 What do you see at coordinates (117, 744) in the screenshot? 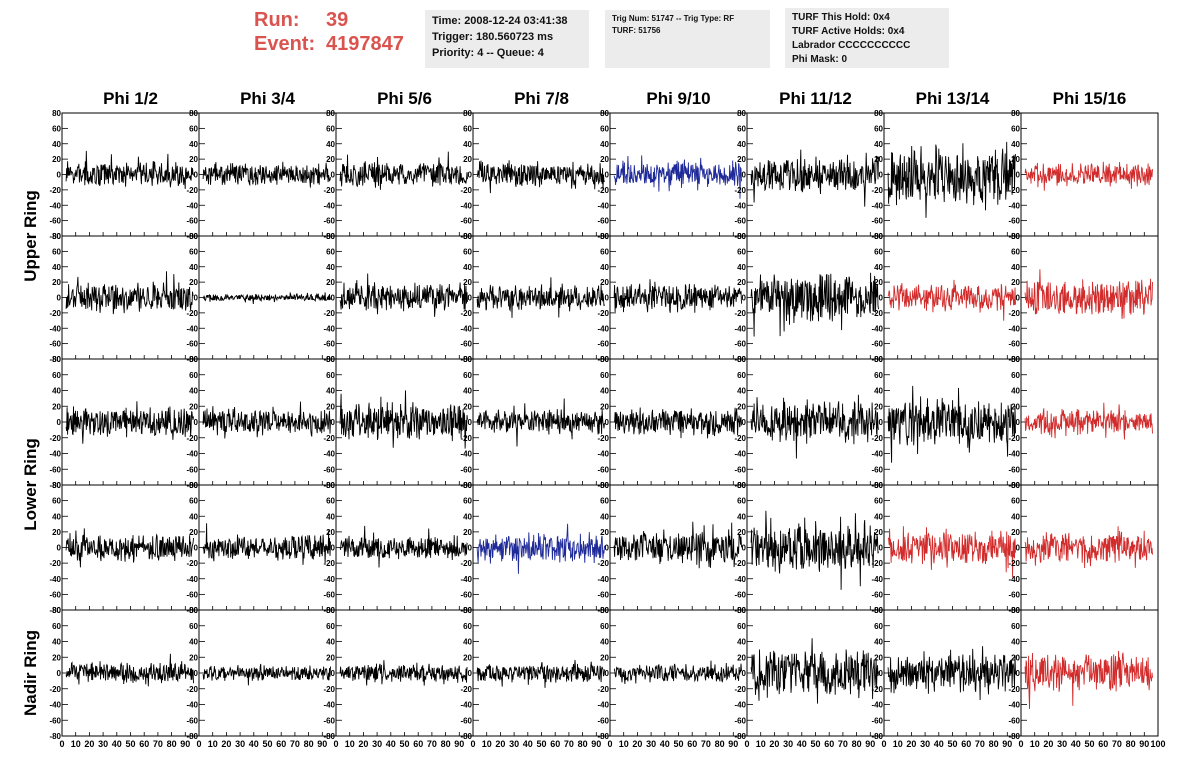
I see `x-tick-label: 40` at bounding box center [117, 744].